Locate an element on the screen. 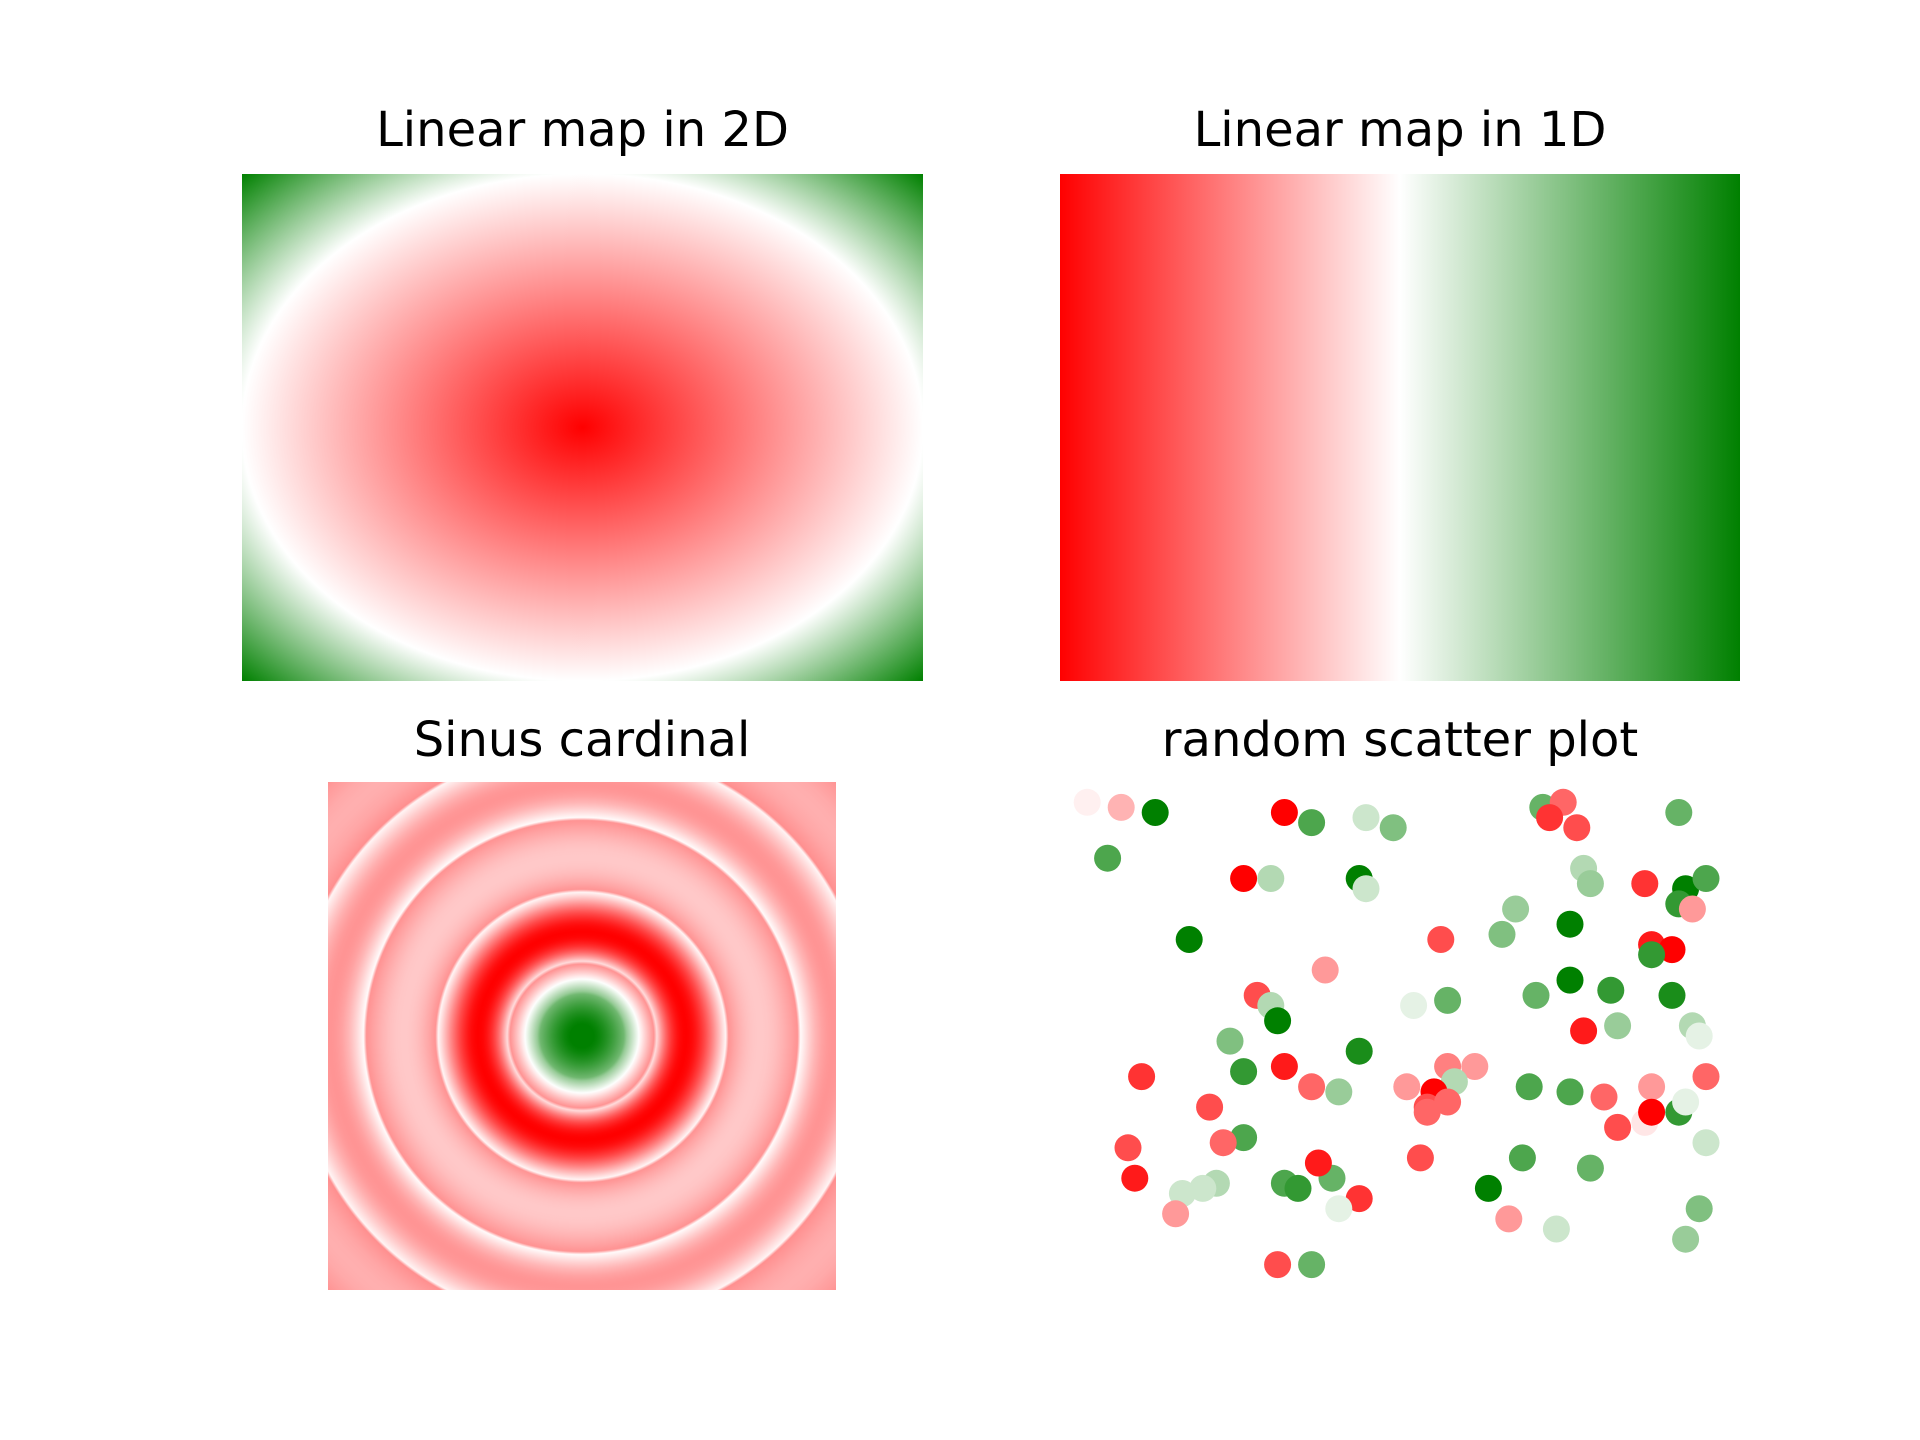 The height and width of the screenshot is (1440, 1920). chart-title: Linear map in 2D is located at coordinates (582, 130).